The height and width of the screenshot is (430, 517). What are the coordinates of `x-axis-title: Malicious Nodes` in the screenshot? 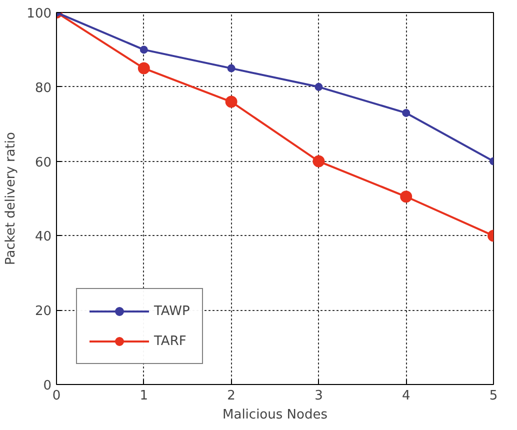 It's located at (275, 415).